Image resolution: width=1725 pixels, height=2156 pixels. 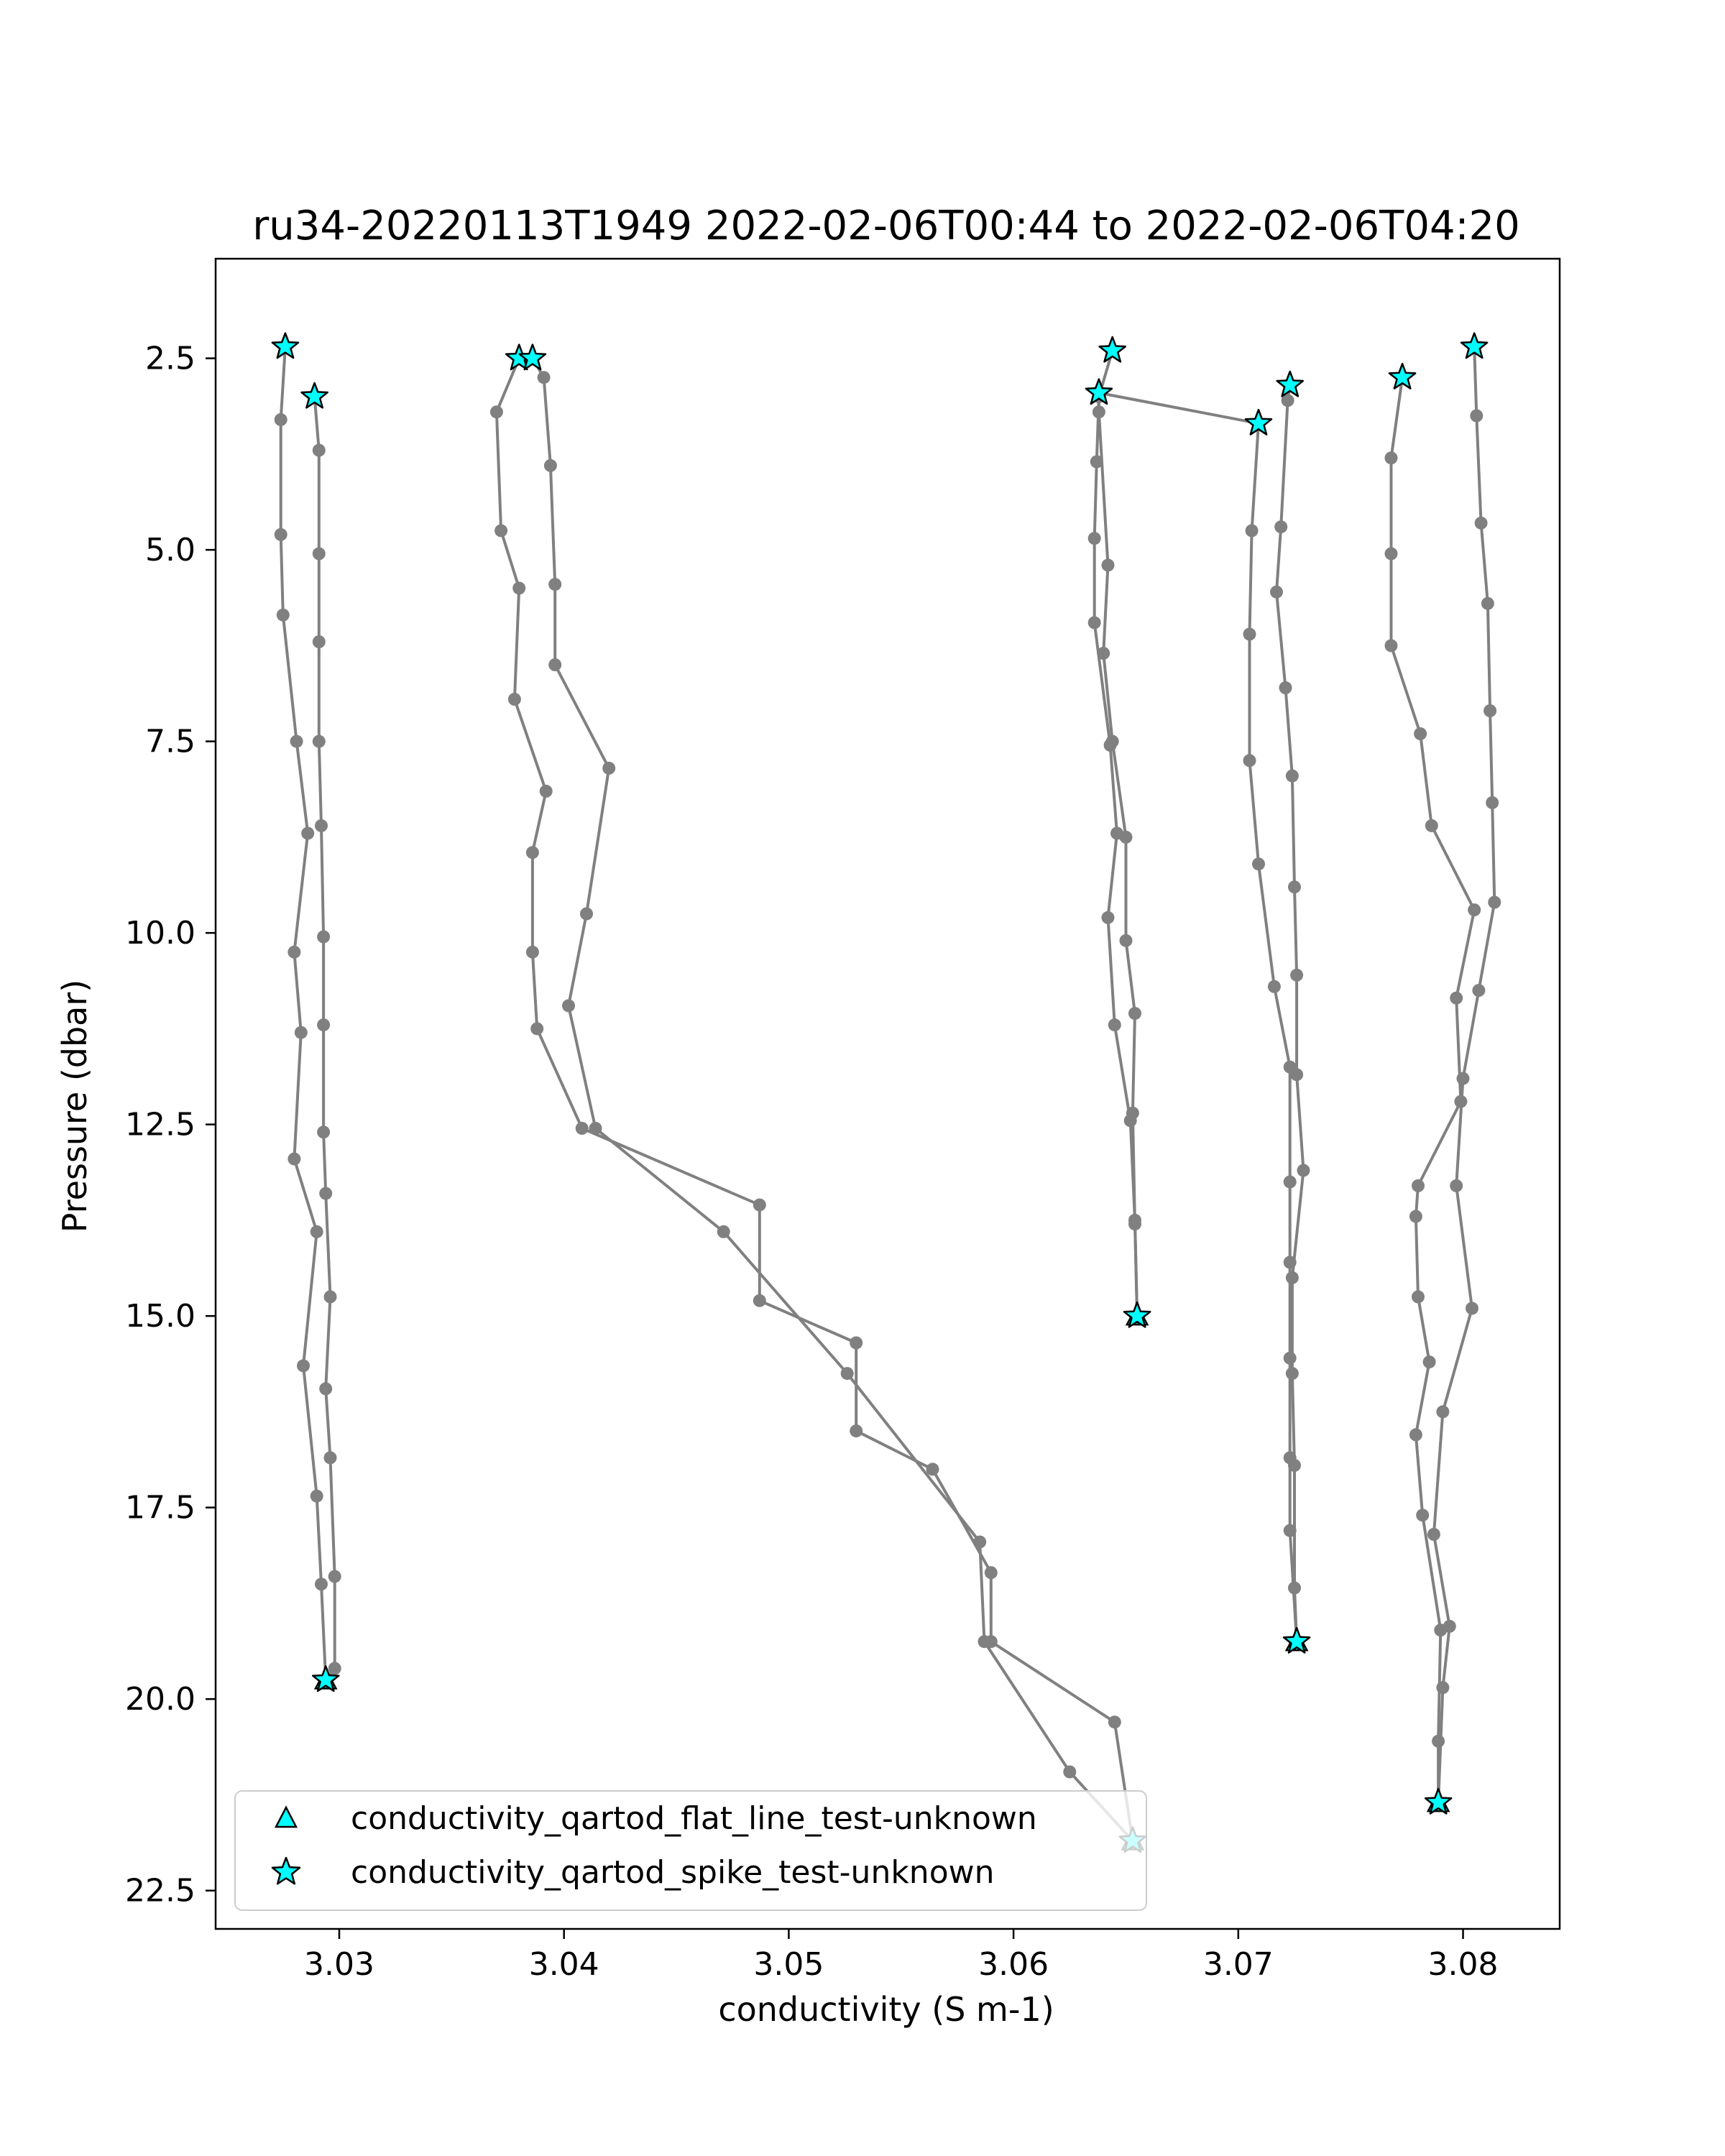 I want to click on y-tick-label: 22.5, so click(x=160, y=1891).